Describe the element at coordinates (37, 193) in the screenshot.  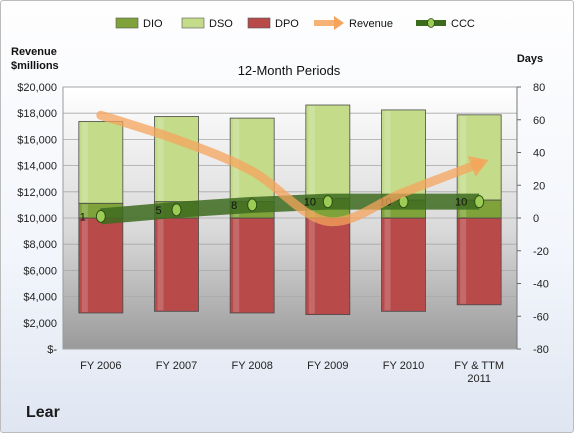
I see `left-tick-label: $12,000` at that location.